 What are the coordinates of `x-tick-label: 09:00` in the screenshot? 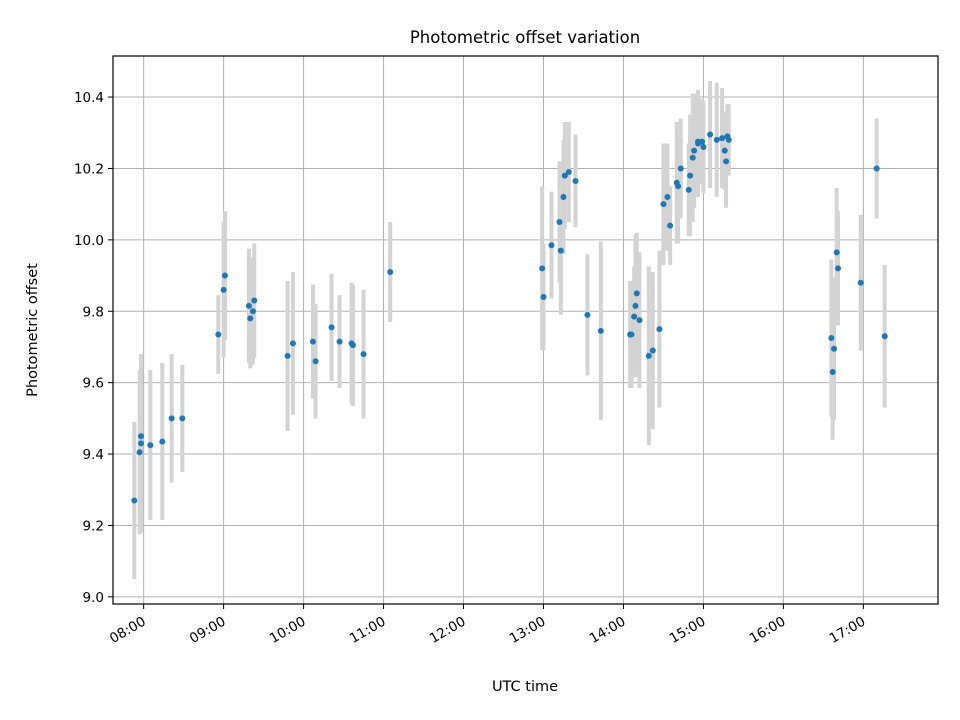 It's located at (208, 630).